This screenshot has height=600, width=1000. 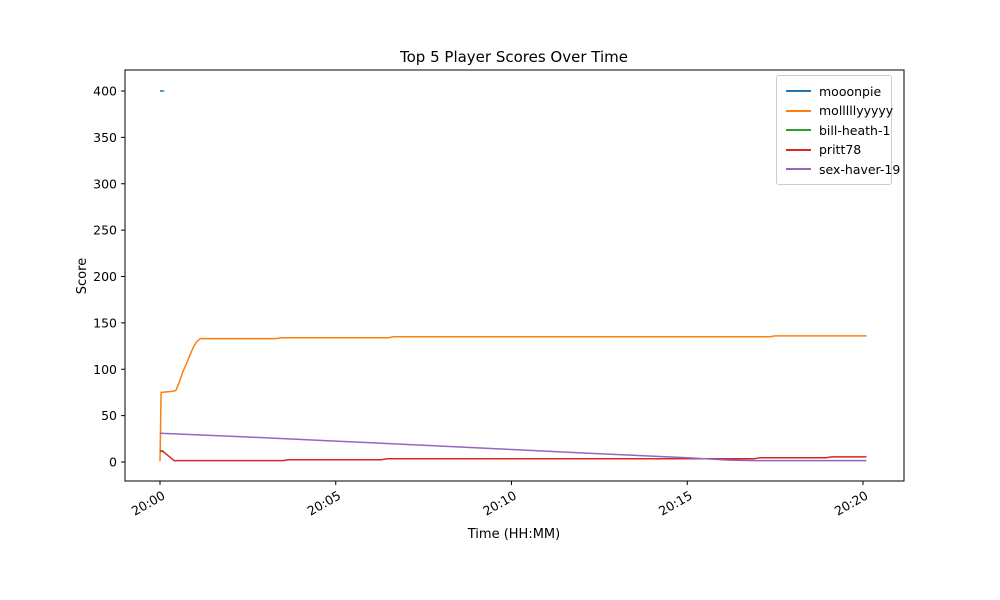 I want to click on legend-label: molllllyyyyy, so click(x=856, y=110).